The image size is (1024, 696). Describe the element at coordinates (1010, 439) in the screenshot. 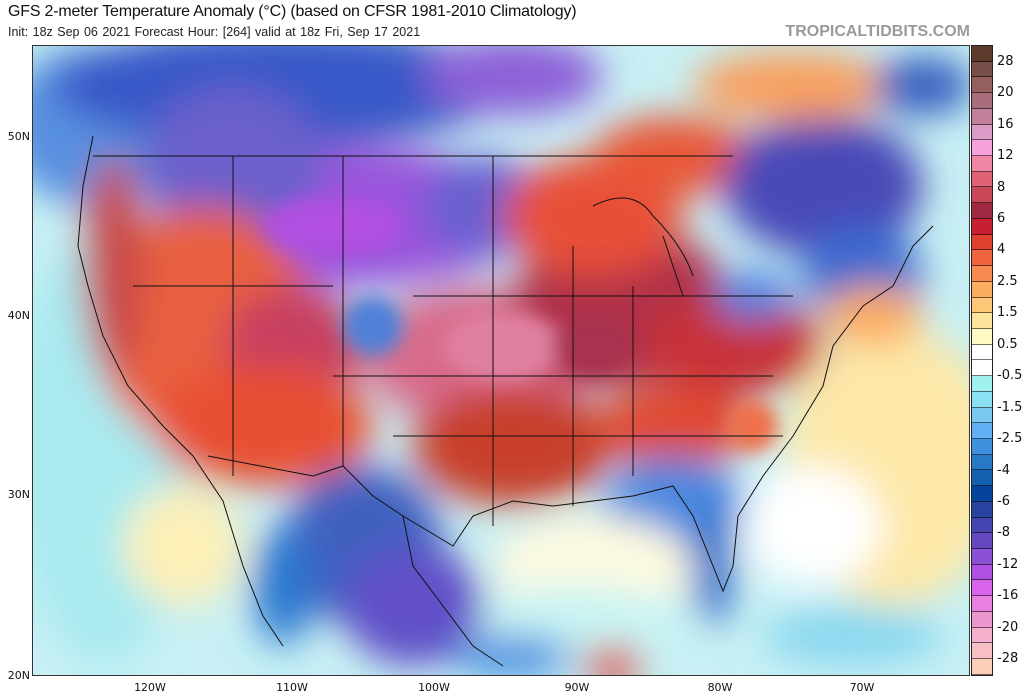

I see `colorbar-label: -2.5` at that location.